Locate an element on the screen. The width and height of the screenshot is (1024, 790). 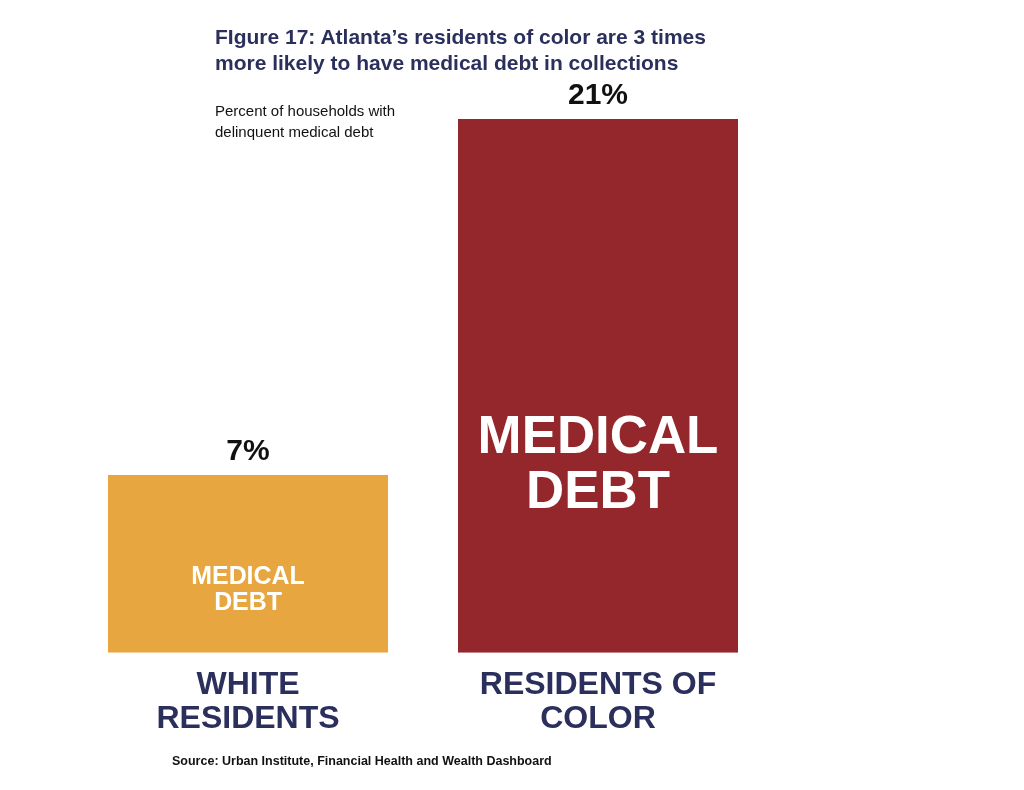
data-label: 21% is located at coordinates (598, 94).